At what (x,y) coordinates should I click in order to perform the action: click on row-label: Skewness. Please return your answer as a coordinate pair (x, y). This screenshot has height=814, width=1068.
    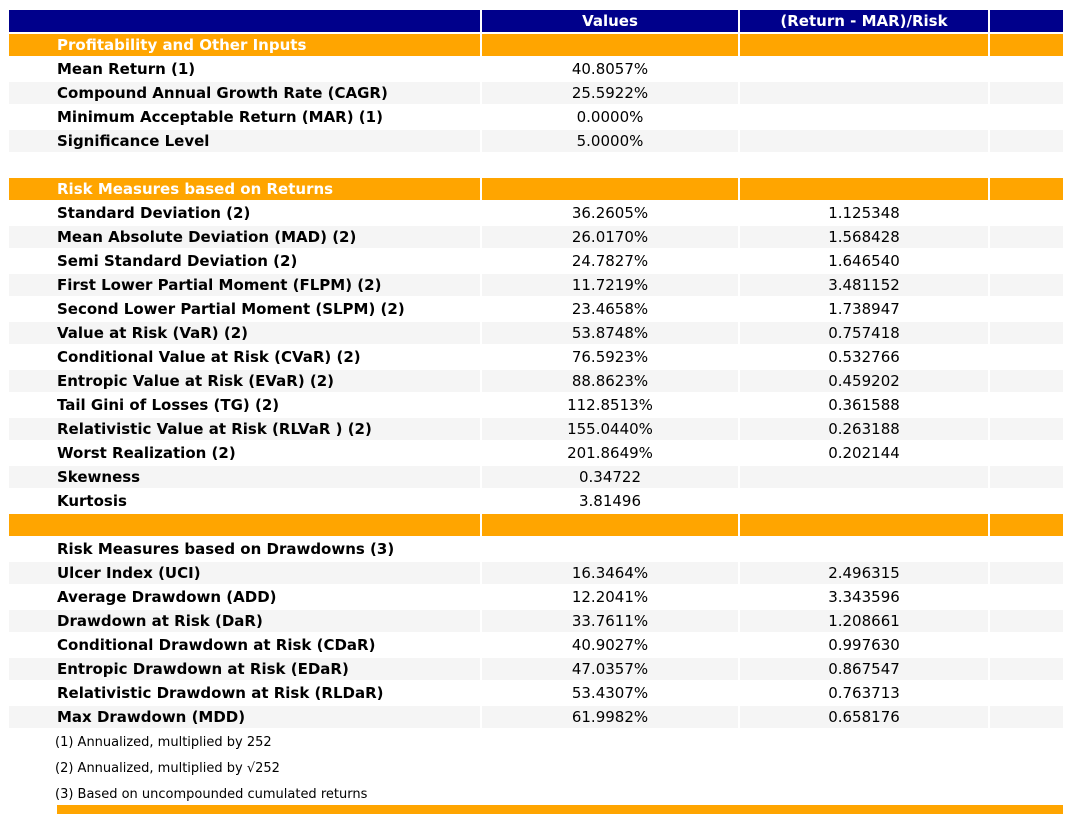
    Looking at the image, I should click on (244, 477).